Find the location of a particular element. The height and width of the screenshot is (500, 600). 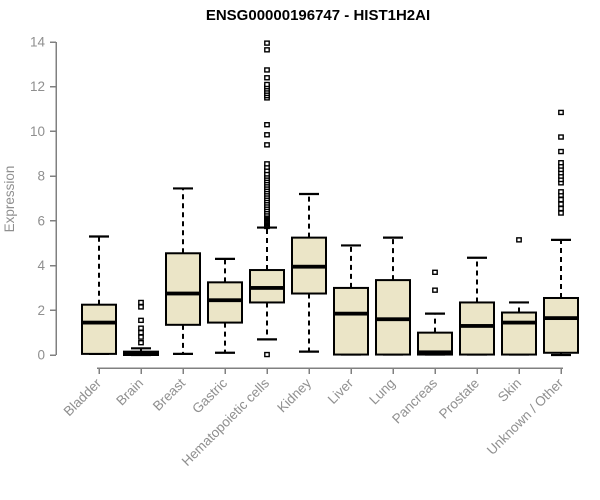

boxplot-unknown-other is located at coordinates (561, 233).